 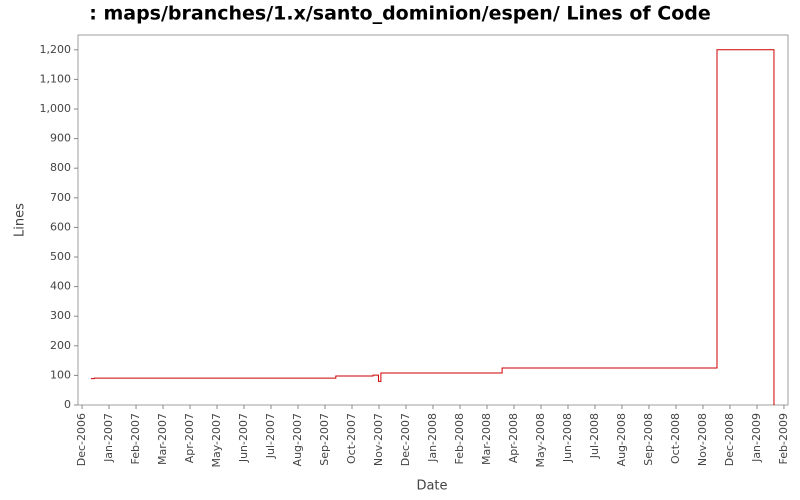 I want to click on x-tick-label: Sep-2007, so click(x=324, y=439).